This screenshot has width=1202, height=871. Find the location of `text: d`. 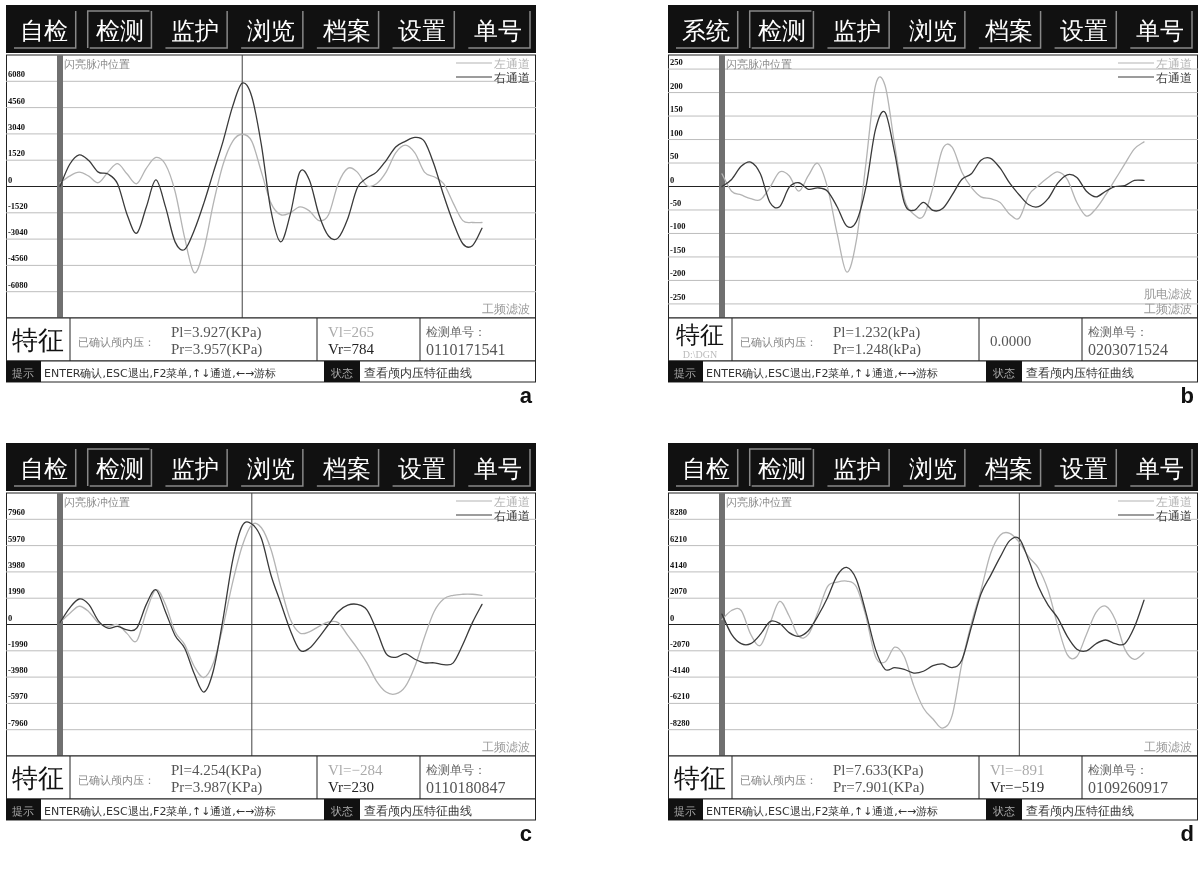

text: d is located at coordinates (1187, 833).